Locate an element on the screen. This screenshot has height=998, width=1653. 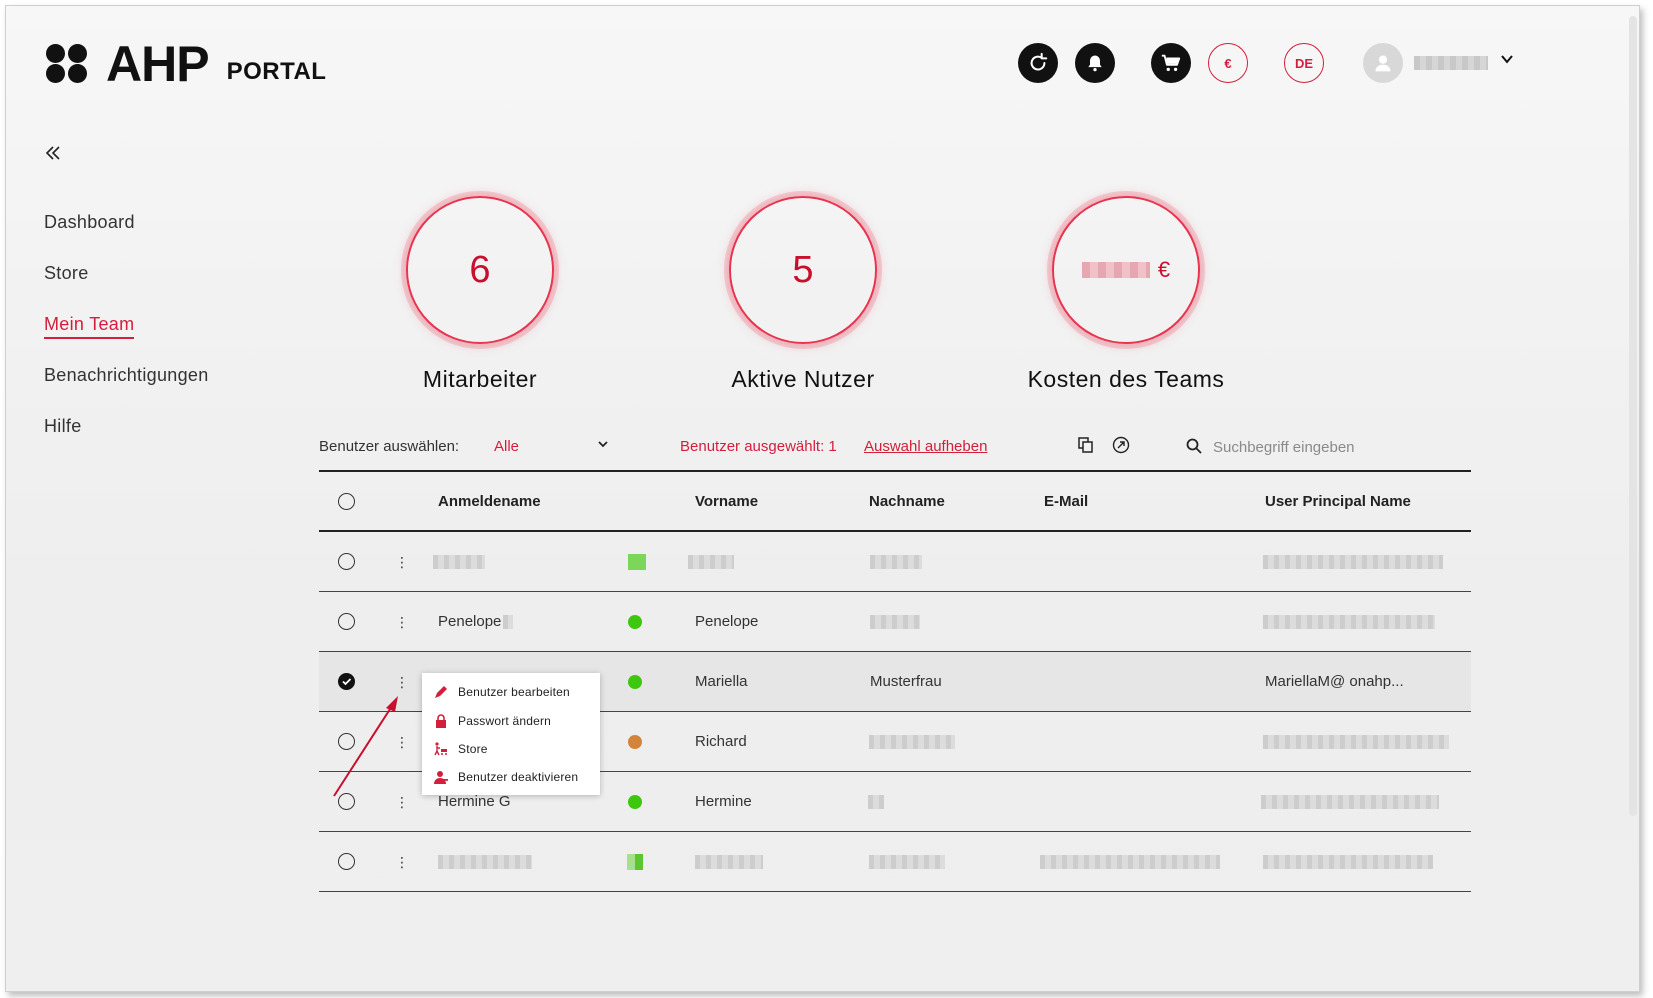
export-icon is located at coordinates (1121, 445).